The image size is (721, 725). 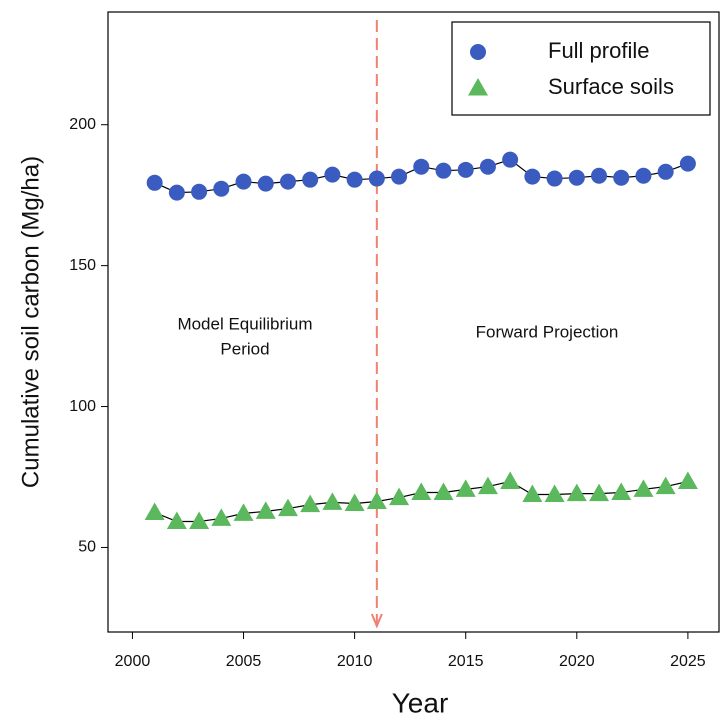 What do you see at coordinates (581, 68) in the screenshot?
I see `legend-box` at bounding box center [581, 68].